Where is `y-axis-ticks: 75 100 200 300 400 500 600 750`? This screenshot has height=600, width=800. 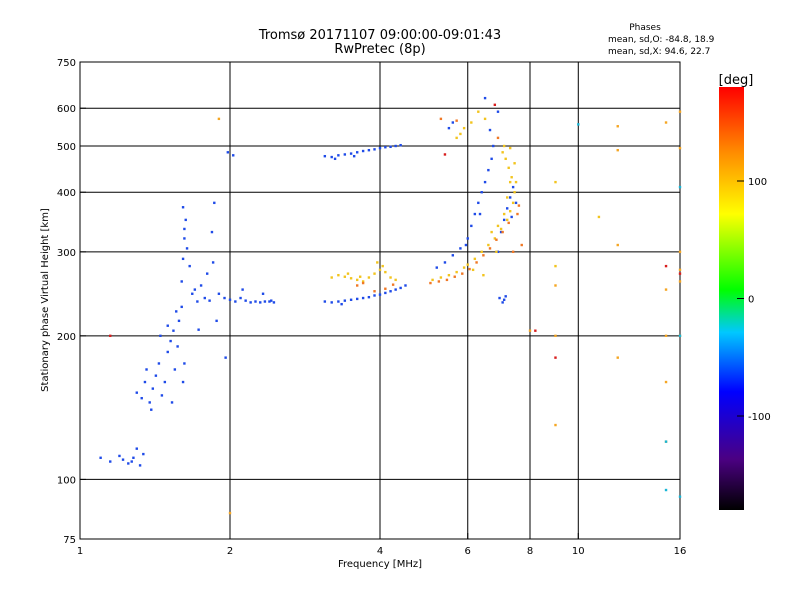
y-axis-ticks: 75 100 200 300 400 500 600 750 is located at coordinates (71, 302).